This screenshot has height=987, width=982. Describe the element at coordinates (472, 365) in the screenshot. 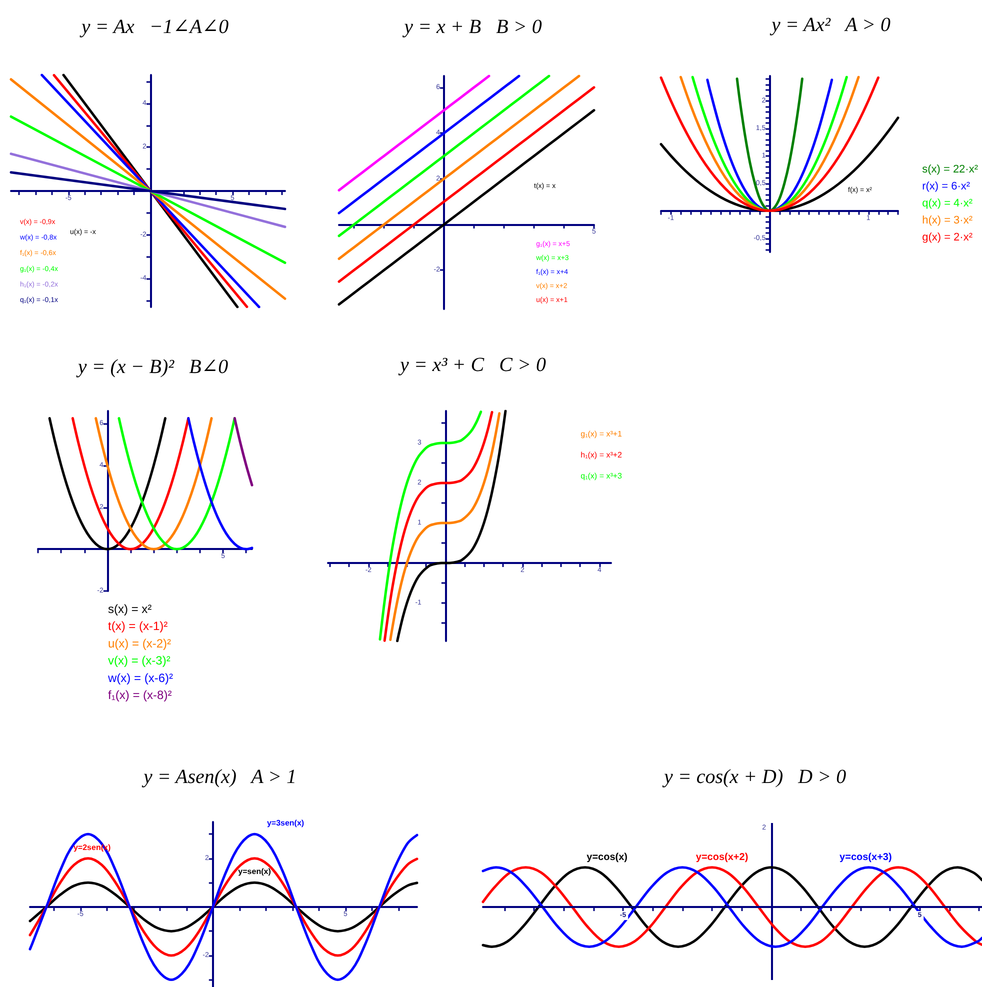

I see `chart-title: y = x³ + C C > 0` at that location.